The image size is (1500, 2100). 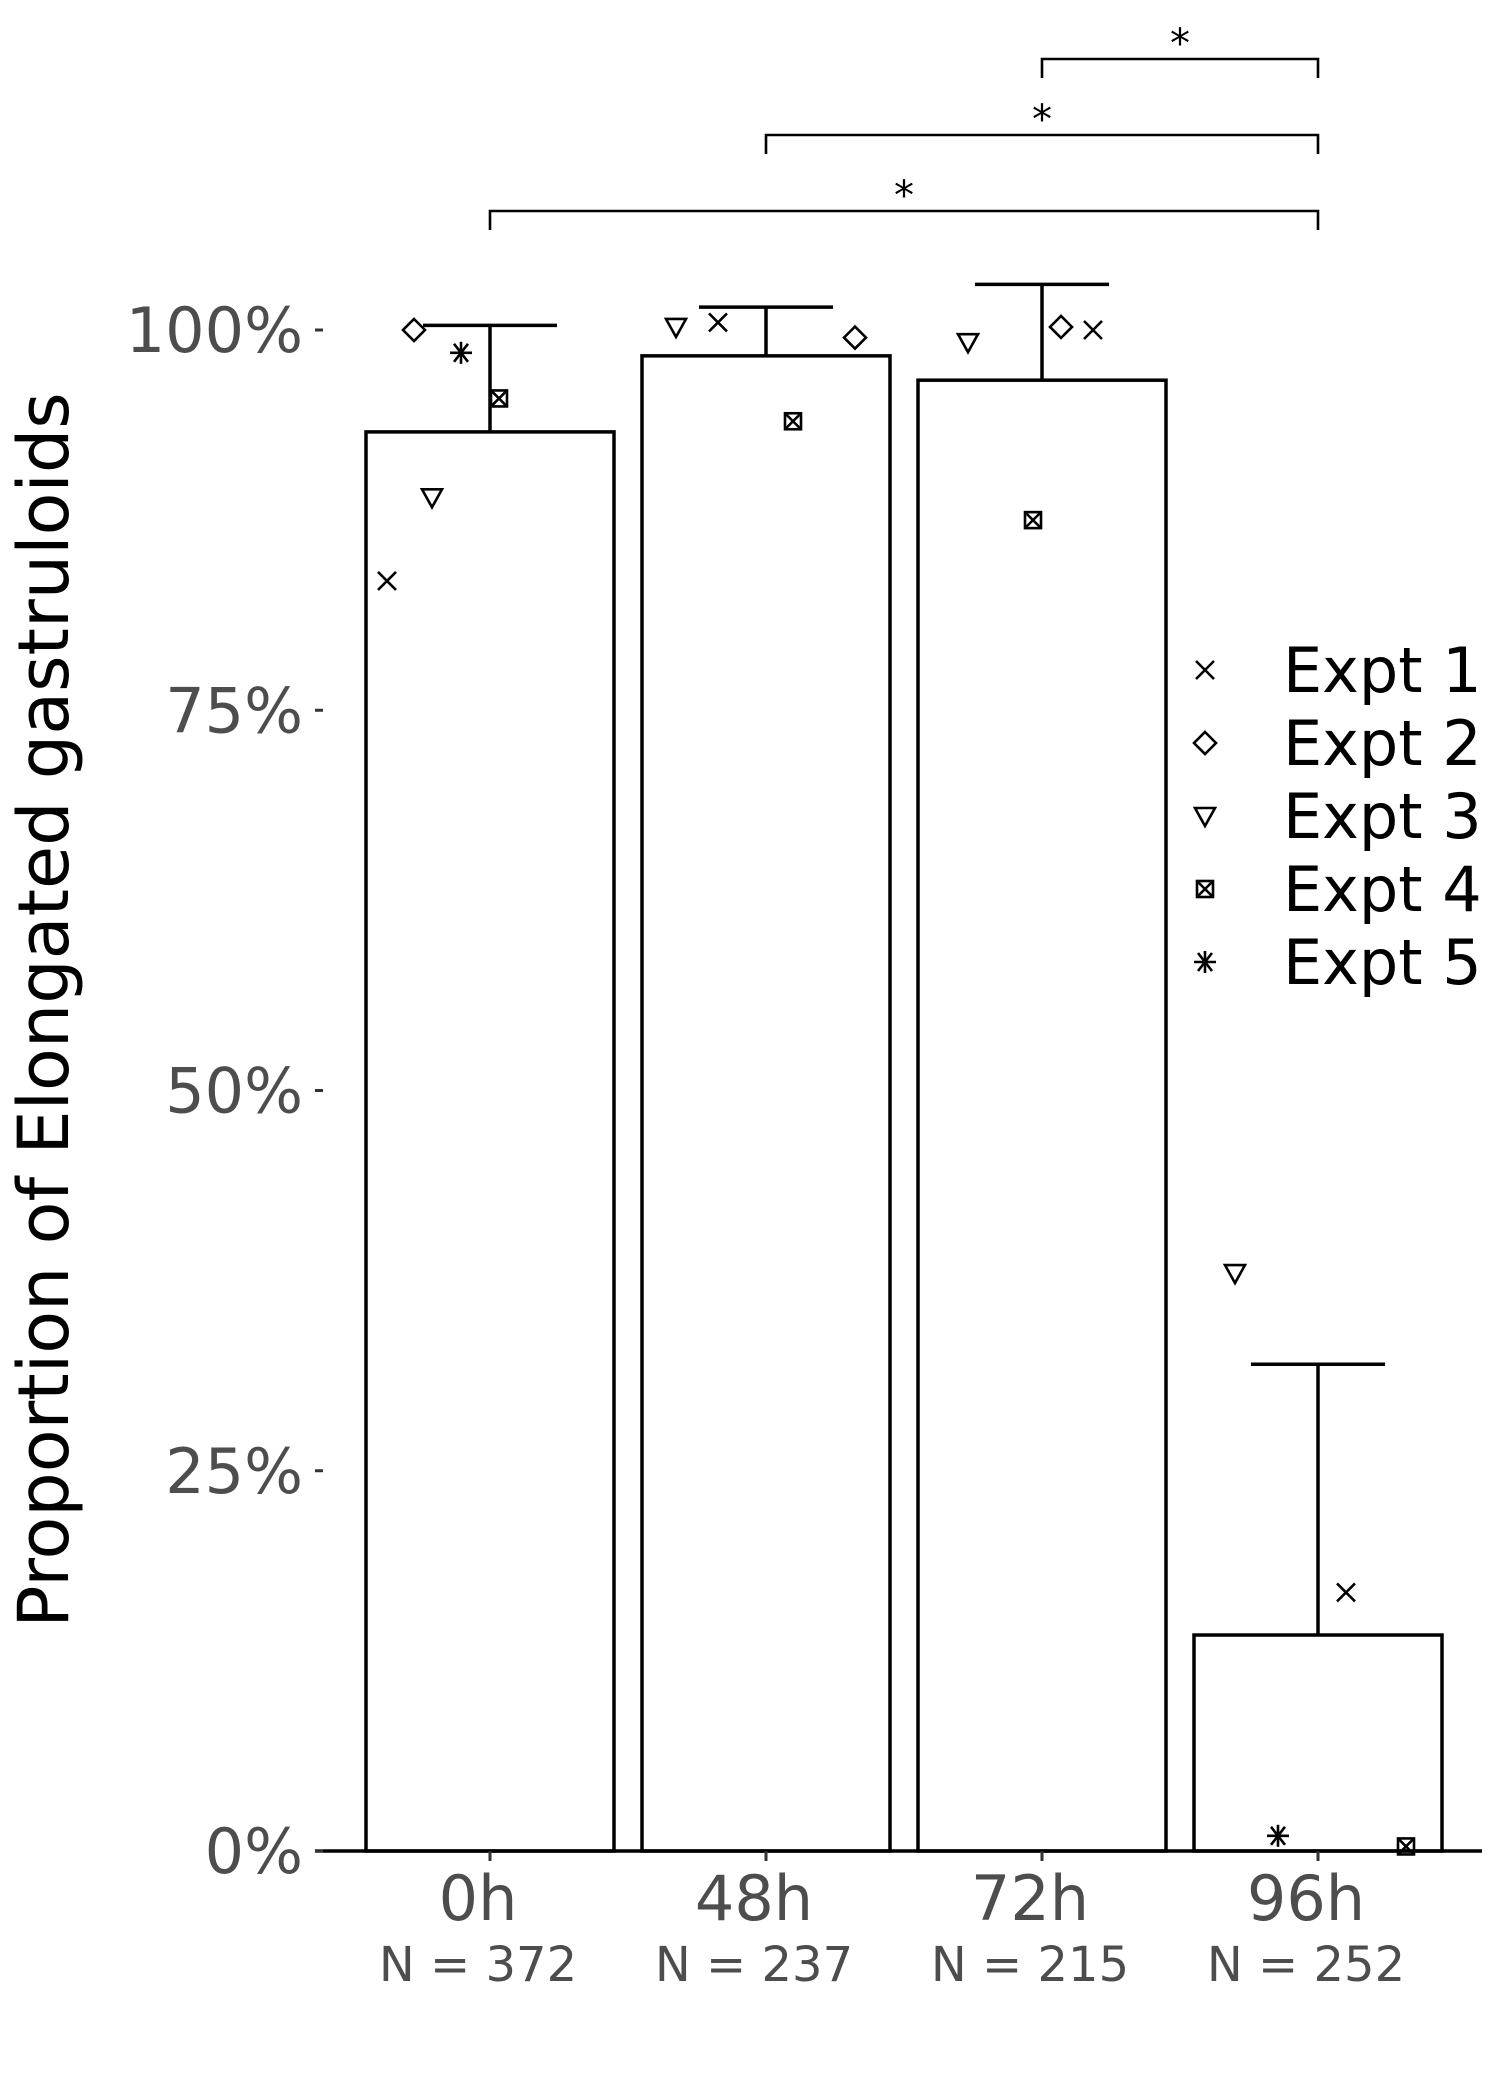 What do you see at coordinates (254, 1851) in the screenshot?
I see `y-tick-label: 0%` at bounding box center [254, 1851].